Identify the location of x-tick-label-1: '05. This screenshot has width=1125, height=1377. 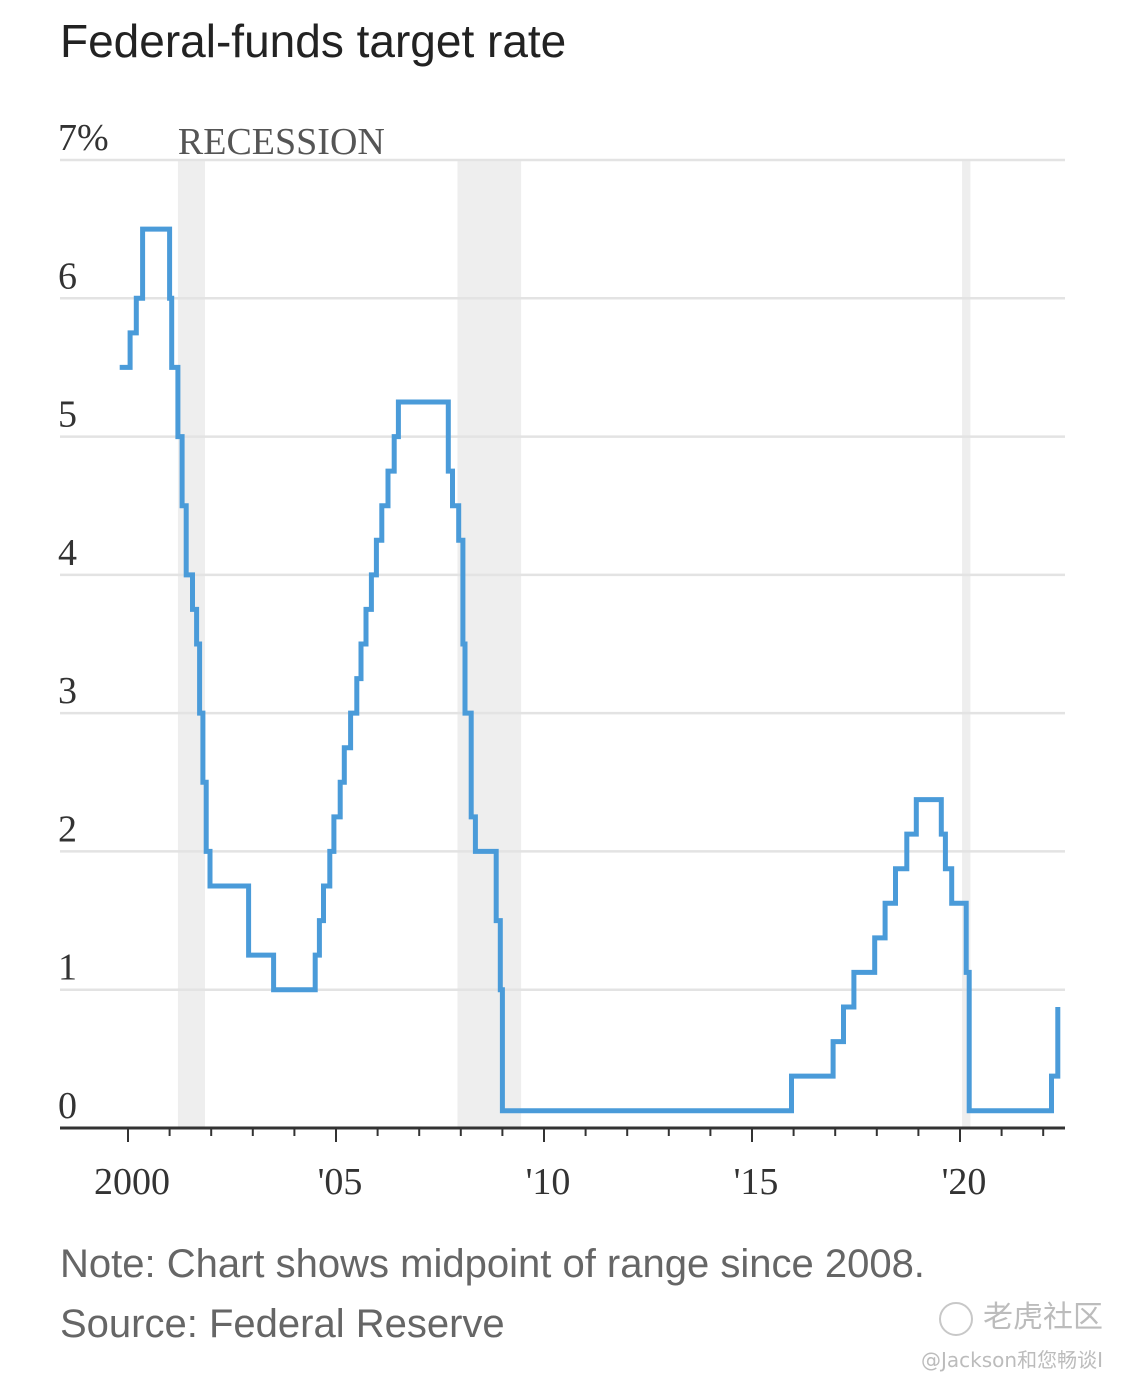
(340, 1182).